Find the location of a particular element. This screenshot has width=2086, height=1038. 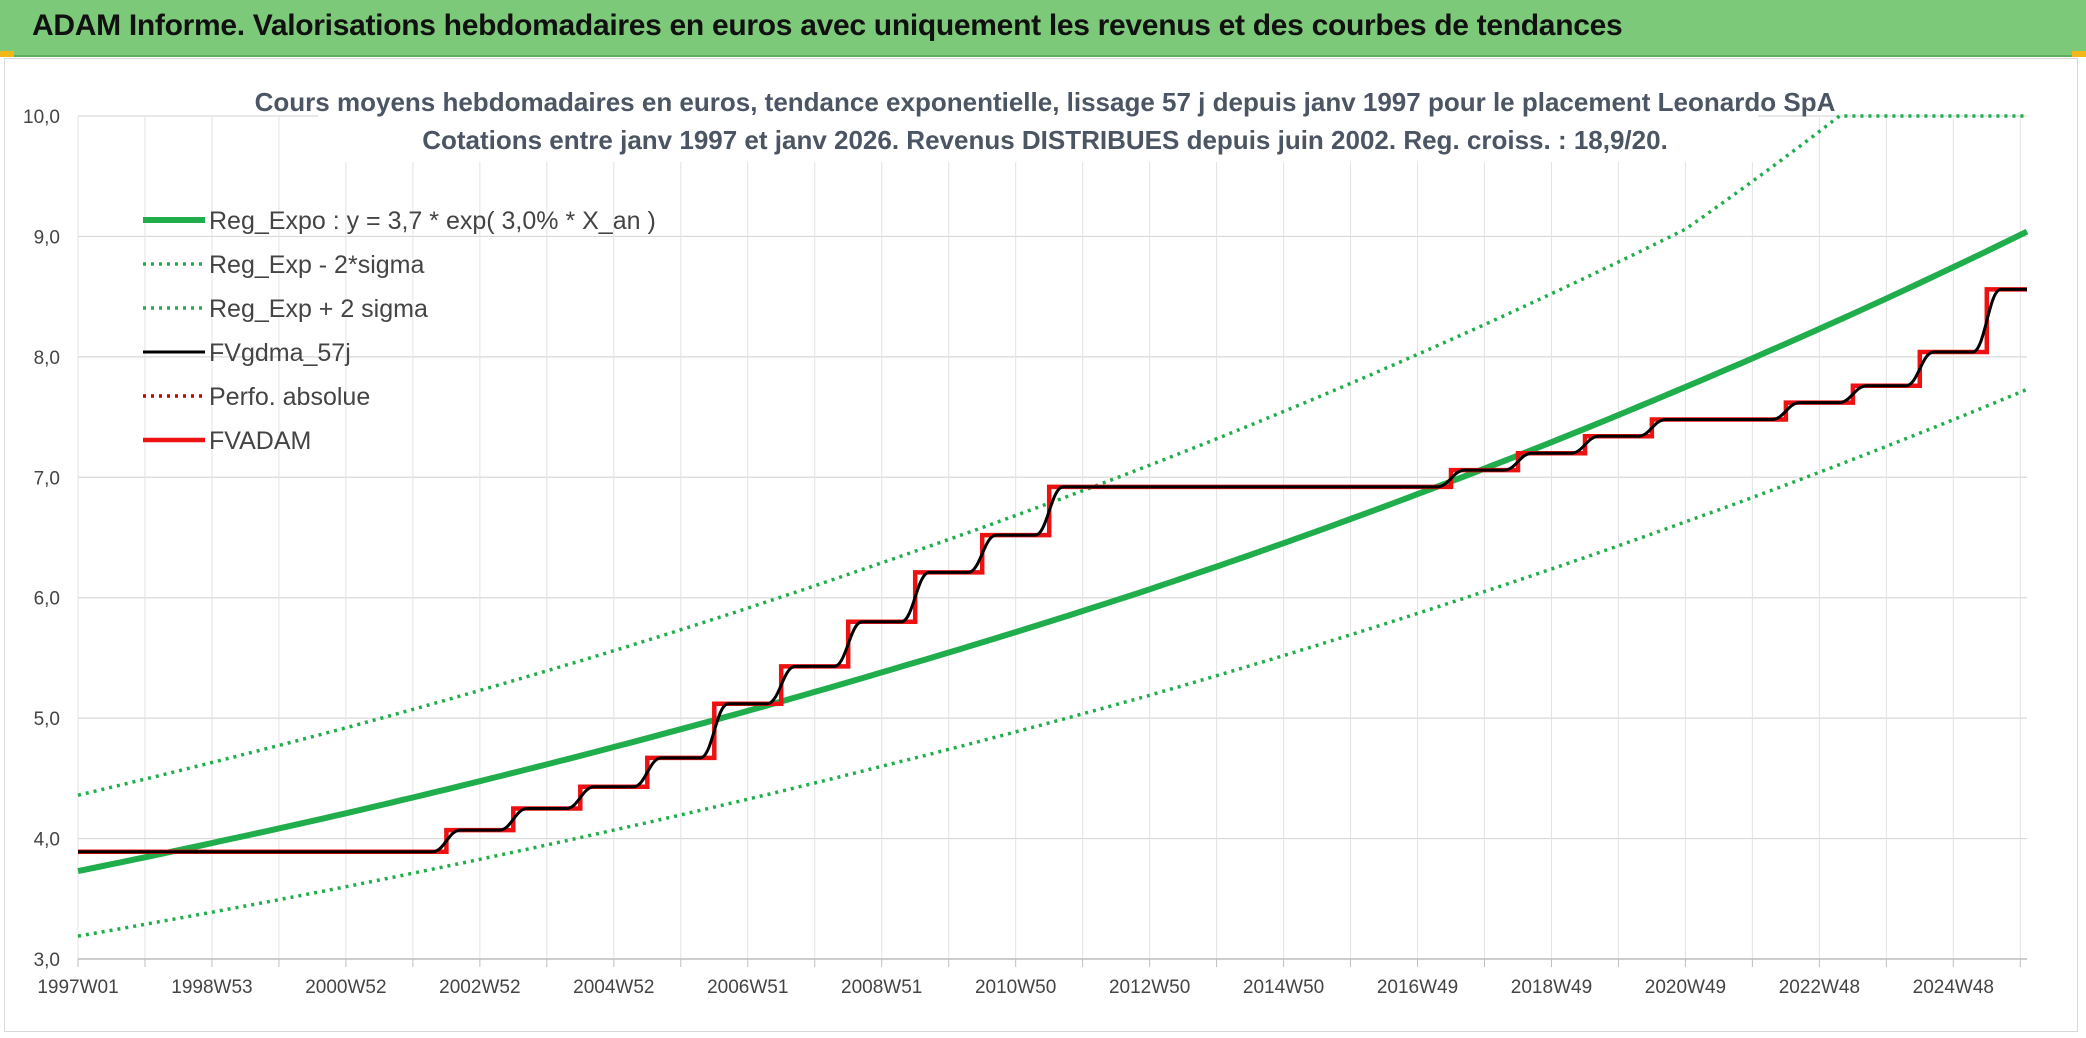

x-tick-label: 1997W01 is located at coordinates (77, 987).